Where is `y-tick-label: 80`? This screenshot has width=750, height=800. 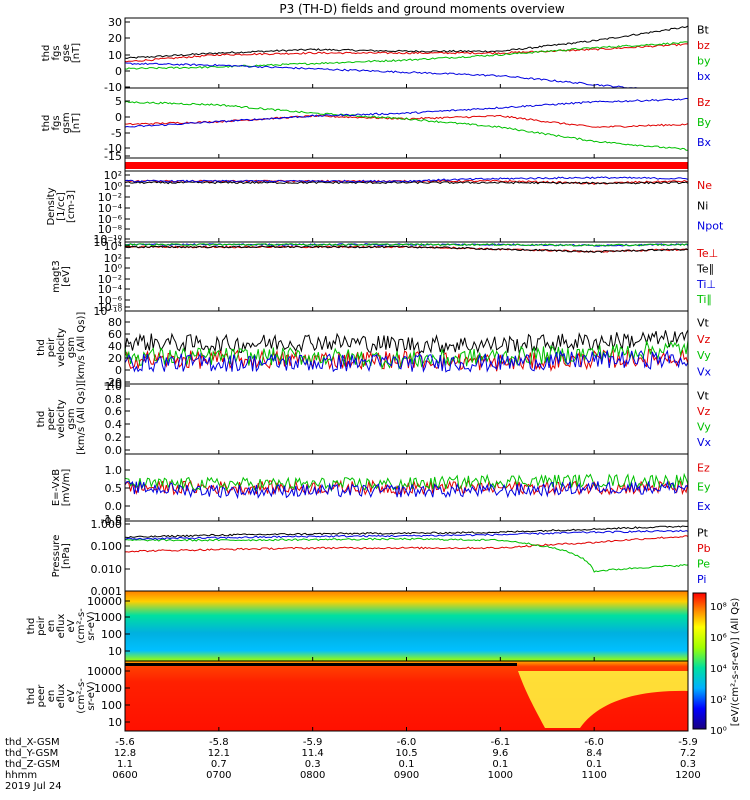
y-tick-label: 80 is located at coordinates (115, 322).